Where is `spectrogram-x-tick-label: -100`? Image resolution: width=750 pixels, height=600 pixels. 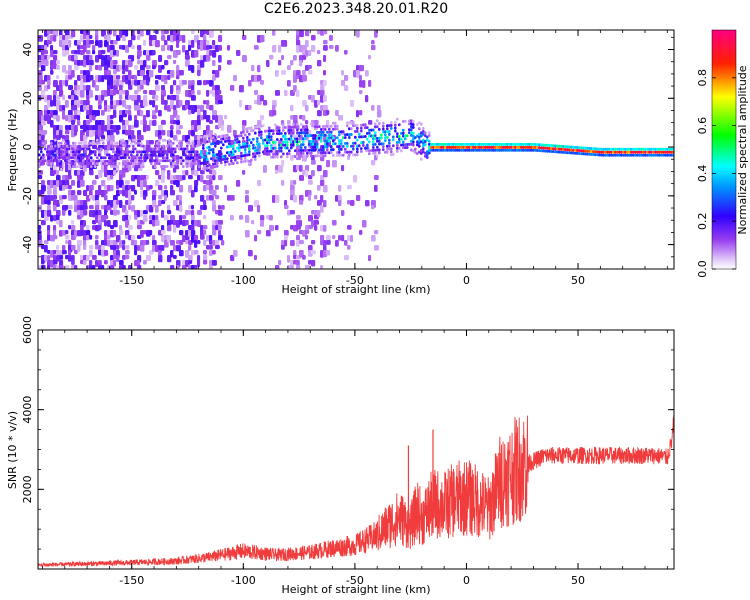 spectrogram-x-tick-label: -100 is located at coordinates (243, 280).